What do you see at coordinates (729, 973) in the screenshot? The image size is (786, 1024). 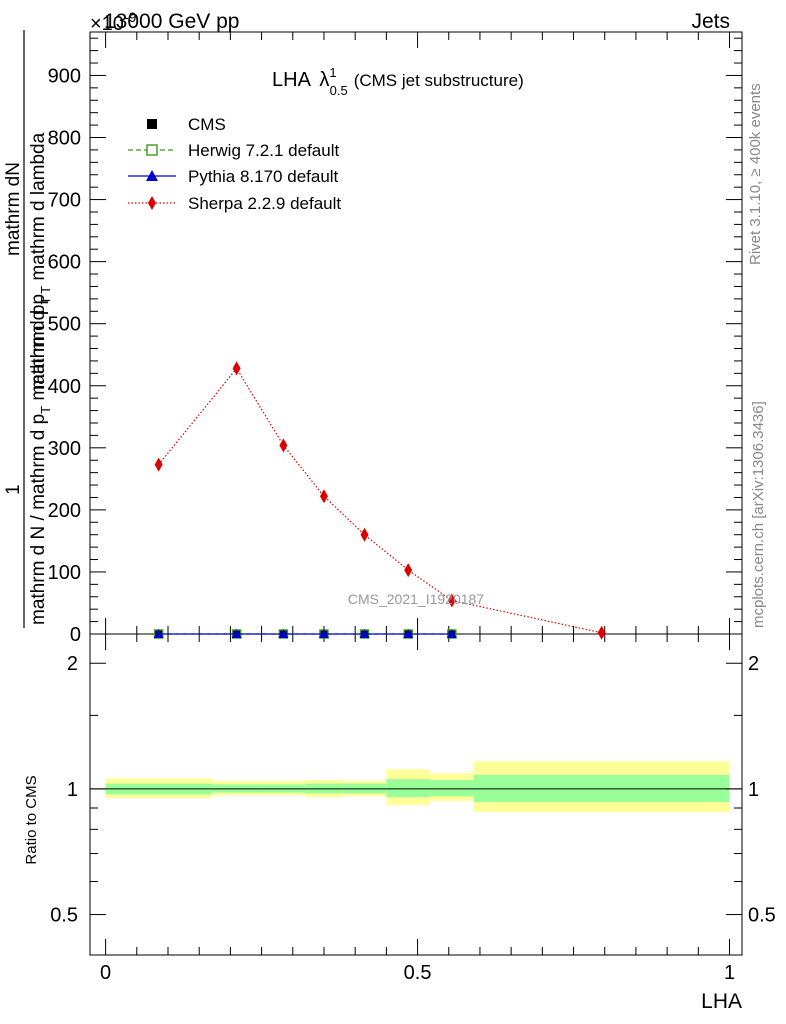 I see `ratio-x-tick-label: 1` at bounding box center [729, 973].